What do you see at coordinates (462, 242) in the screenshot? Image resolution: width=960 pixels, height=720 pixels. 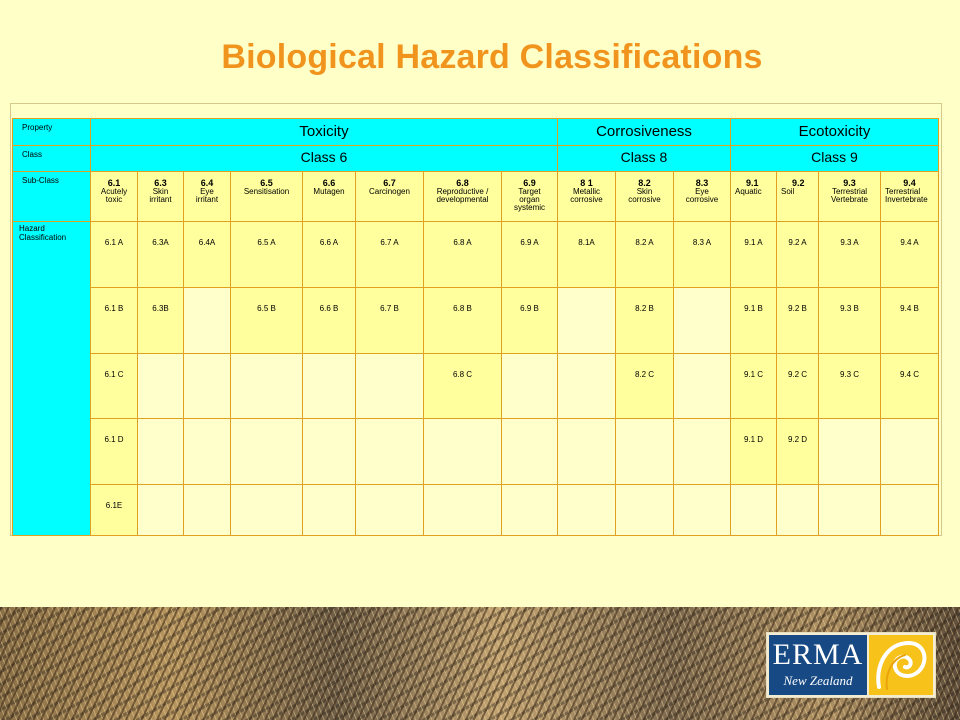 I see `hazard-class-value: 6.8 A` at bounding box center [462, 242].